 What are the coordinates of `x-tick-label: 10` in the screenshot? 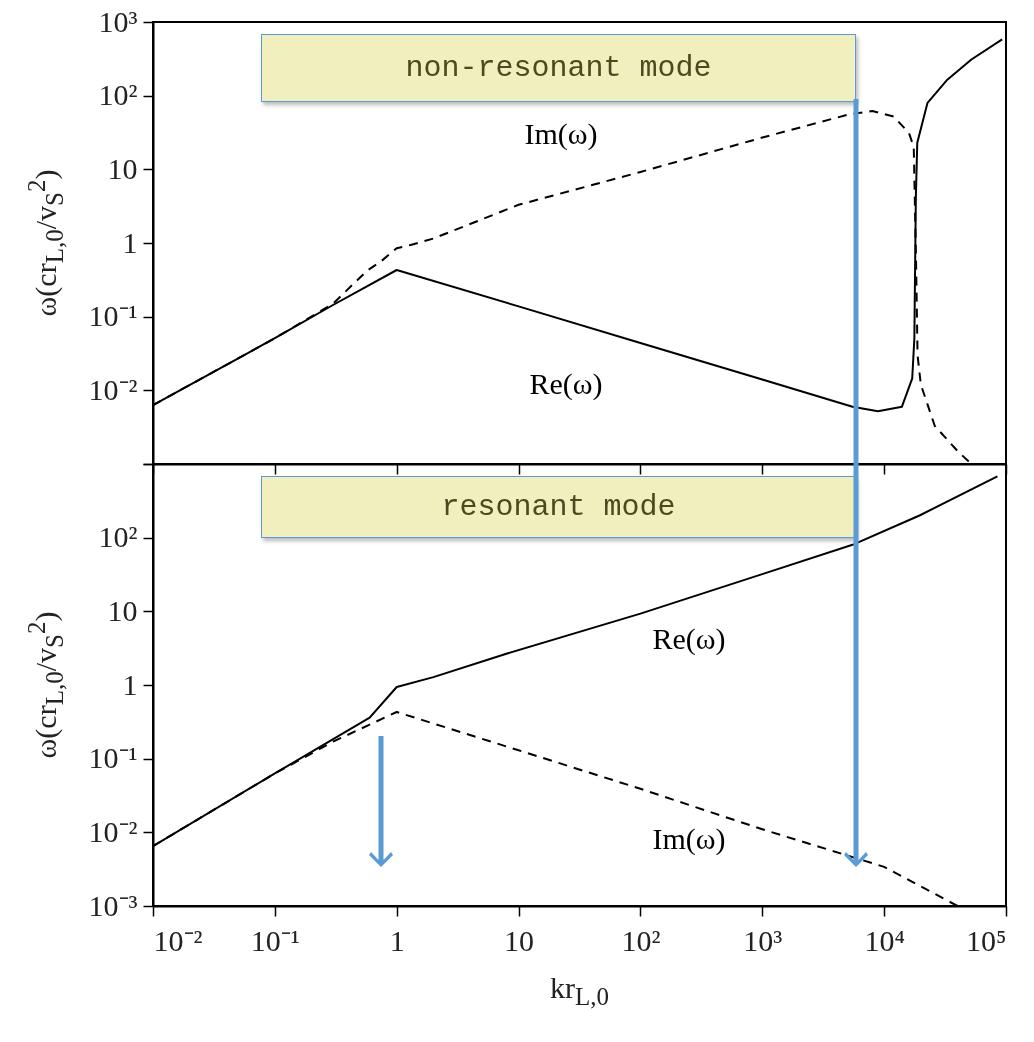 It's located at (519, 940).